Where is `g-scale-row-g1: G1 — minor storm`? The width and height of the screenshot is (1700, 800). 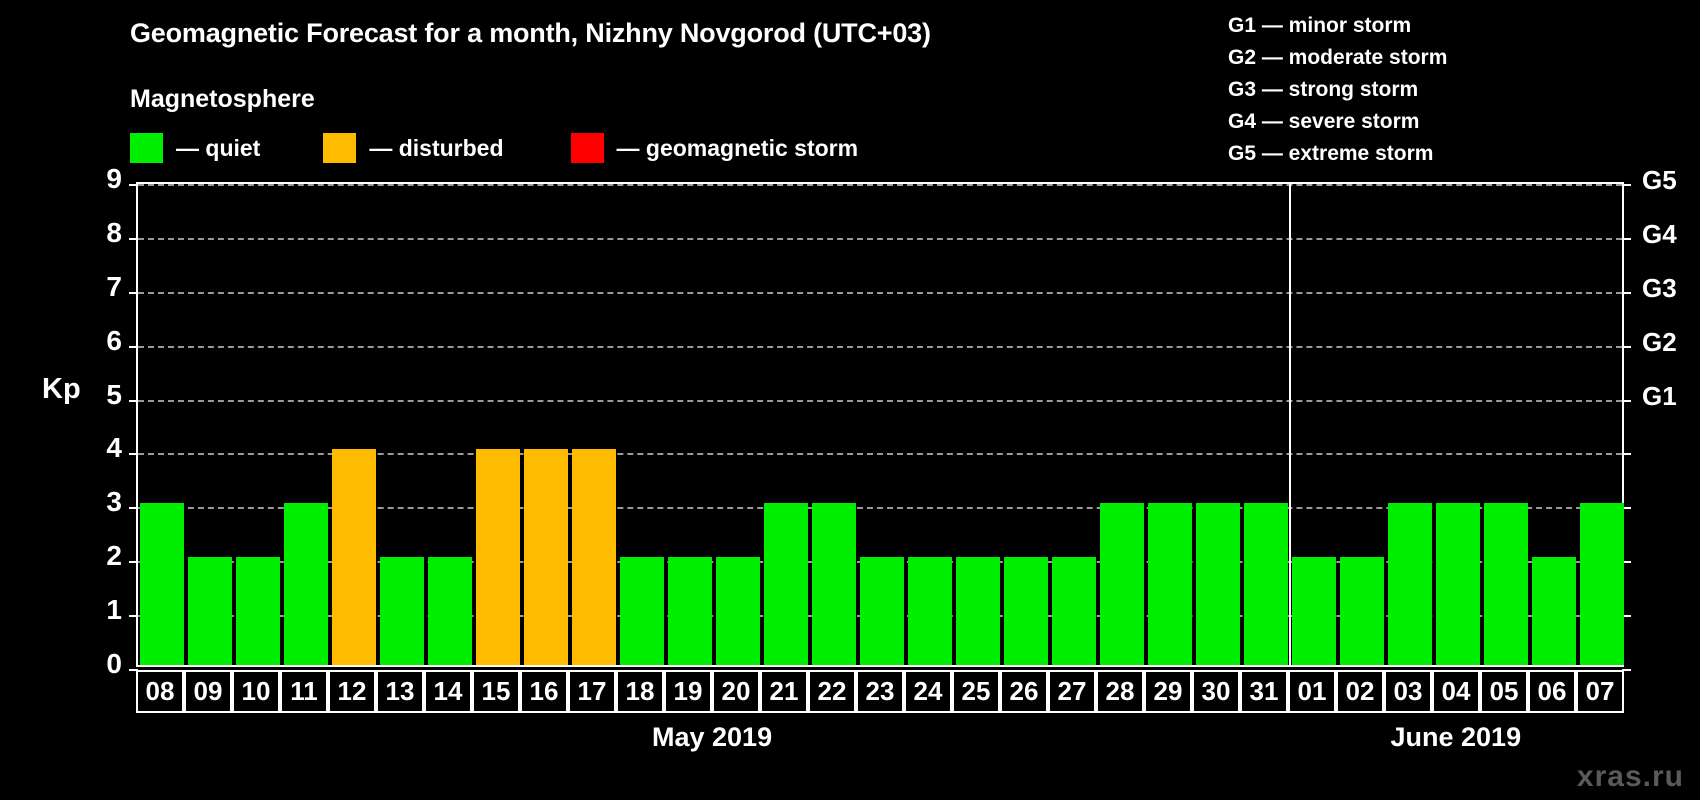 g-scale-row-g1: G1 — minor storm is located at coordinates (1320, 25).